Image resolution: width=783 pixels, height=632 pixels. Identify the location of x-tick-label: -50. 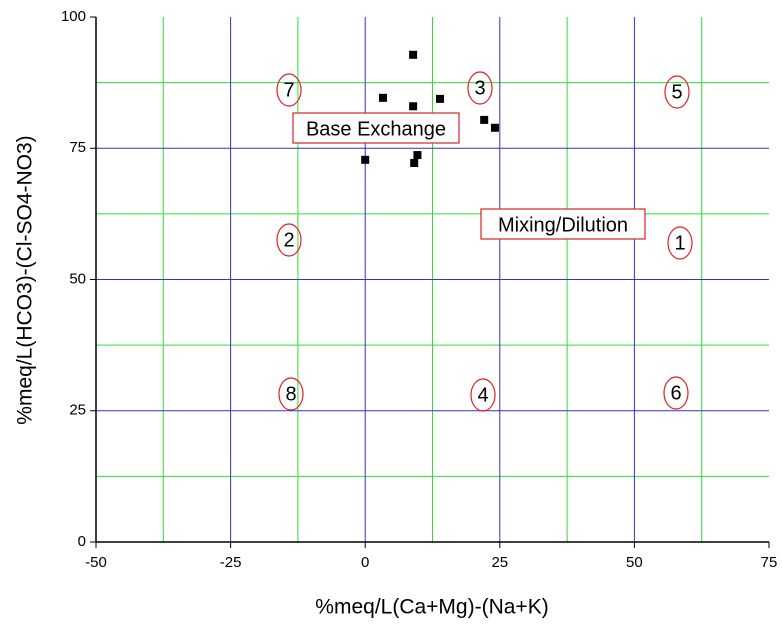
(96, 562).